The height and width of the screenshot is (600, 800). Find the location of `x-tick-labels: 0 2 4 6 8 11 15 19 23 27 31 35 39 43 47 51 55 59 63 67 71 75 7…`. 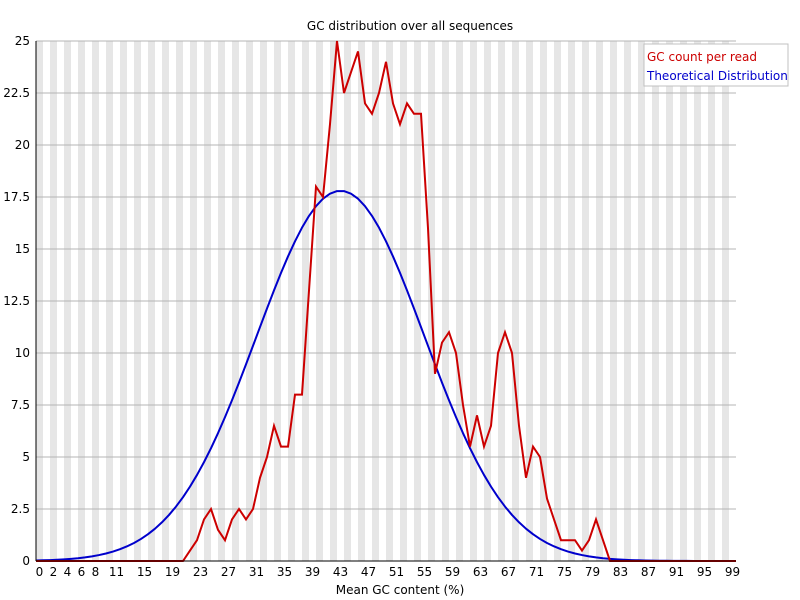

x-tick-labels: 0 2 4 6 8 11 15 19 23 27 31 35 39 43 47 51 55 59 63 67 71 75 7… is located at coordinates (388, 572).